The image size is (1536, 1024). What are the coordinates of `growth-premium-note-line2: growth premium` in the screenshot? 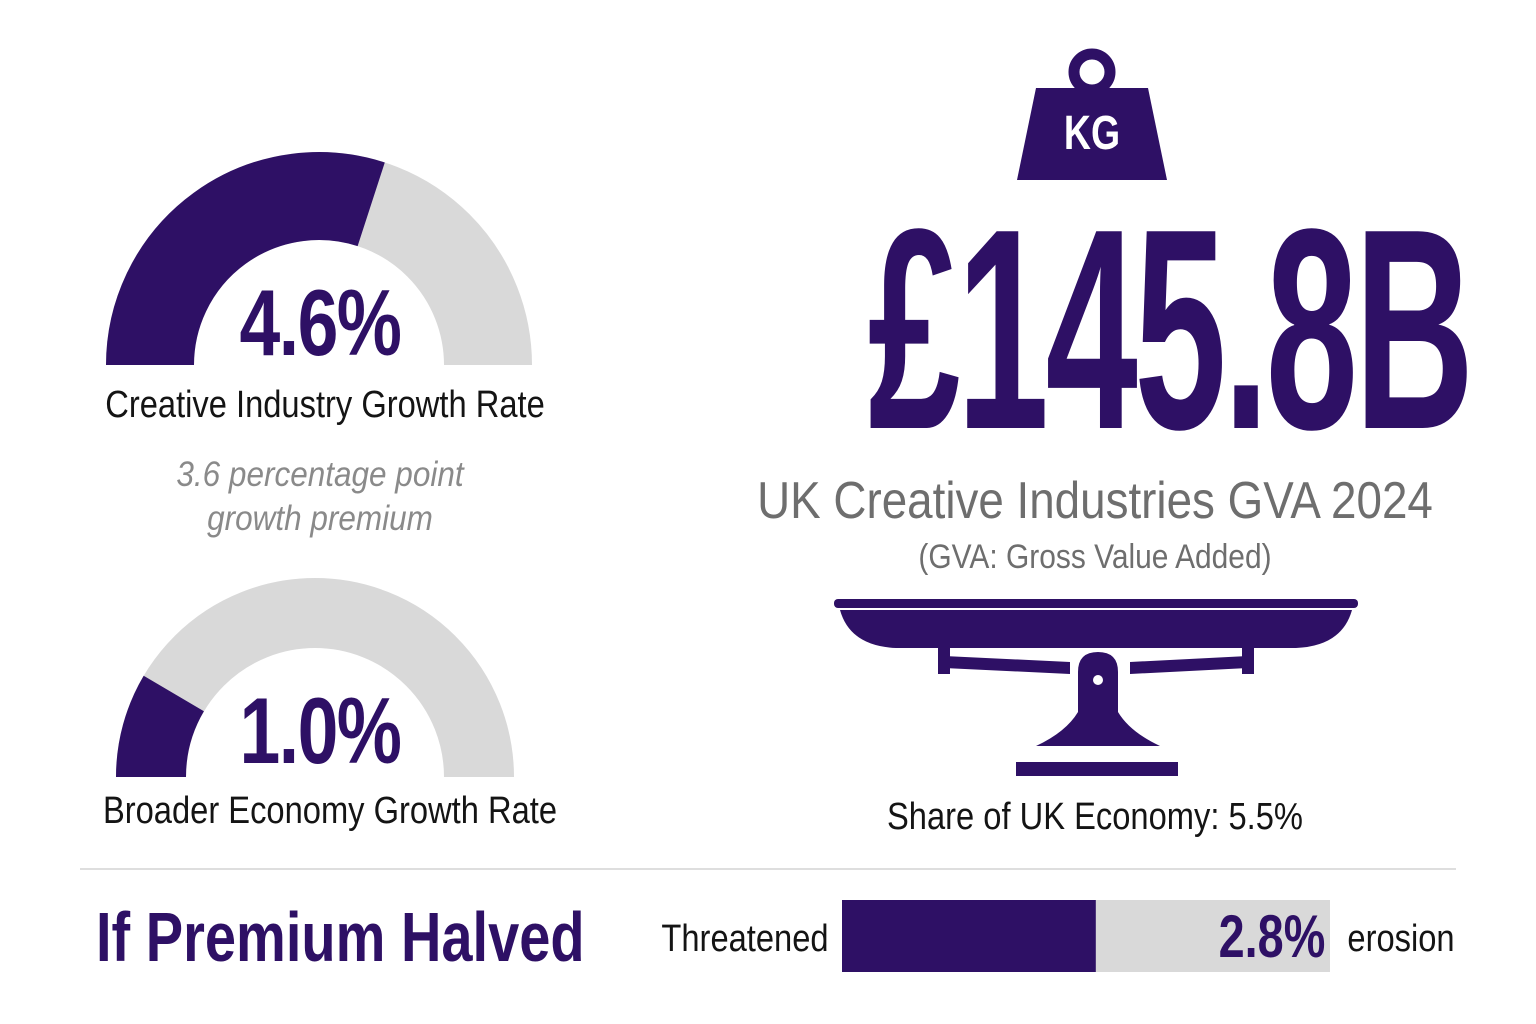 It's located at (320, 518).